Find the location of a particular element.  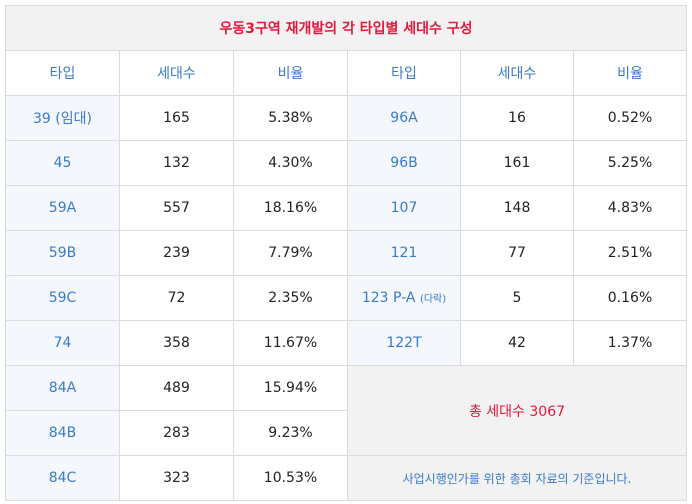

header-type-right: 타입 is located at coordinates (404, 73).